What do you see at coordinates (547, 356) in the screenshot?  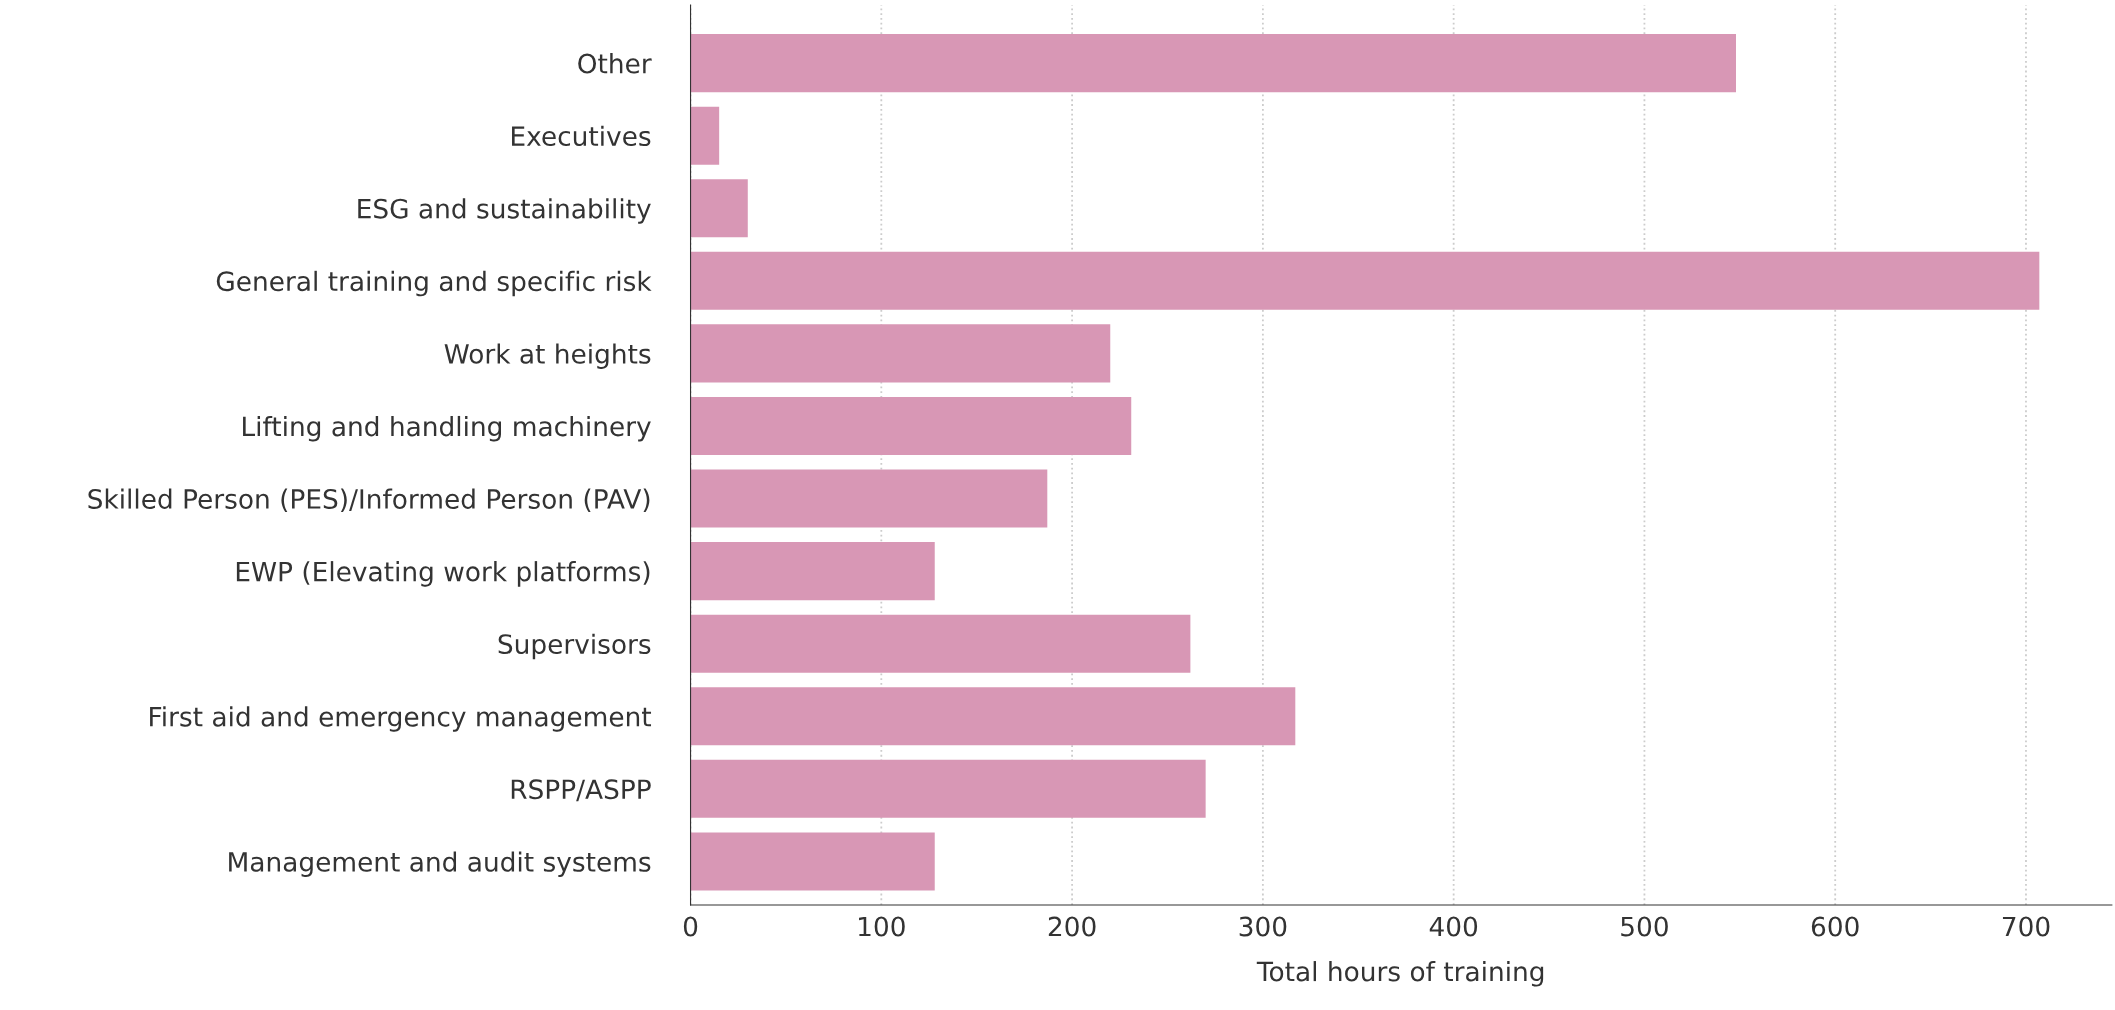 I see `y-tick-label: Work at heights` at bounding box center [547, 356].